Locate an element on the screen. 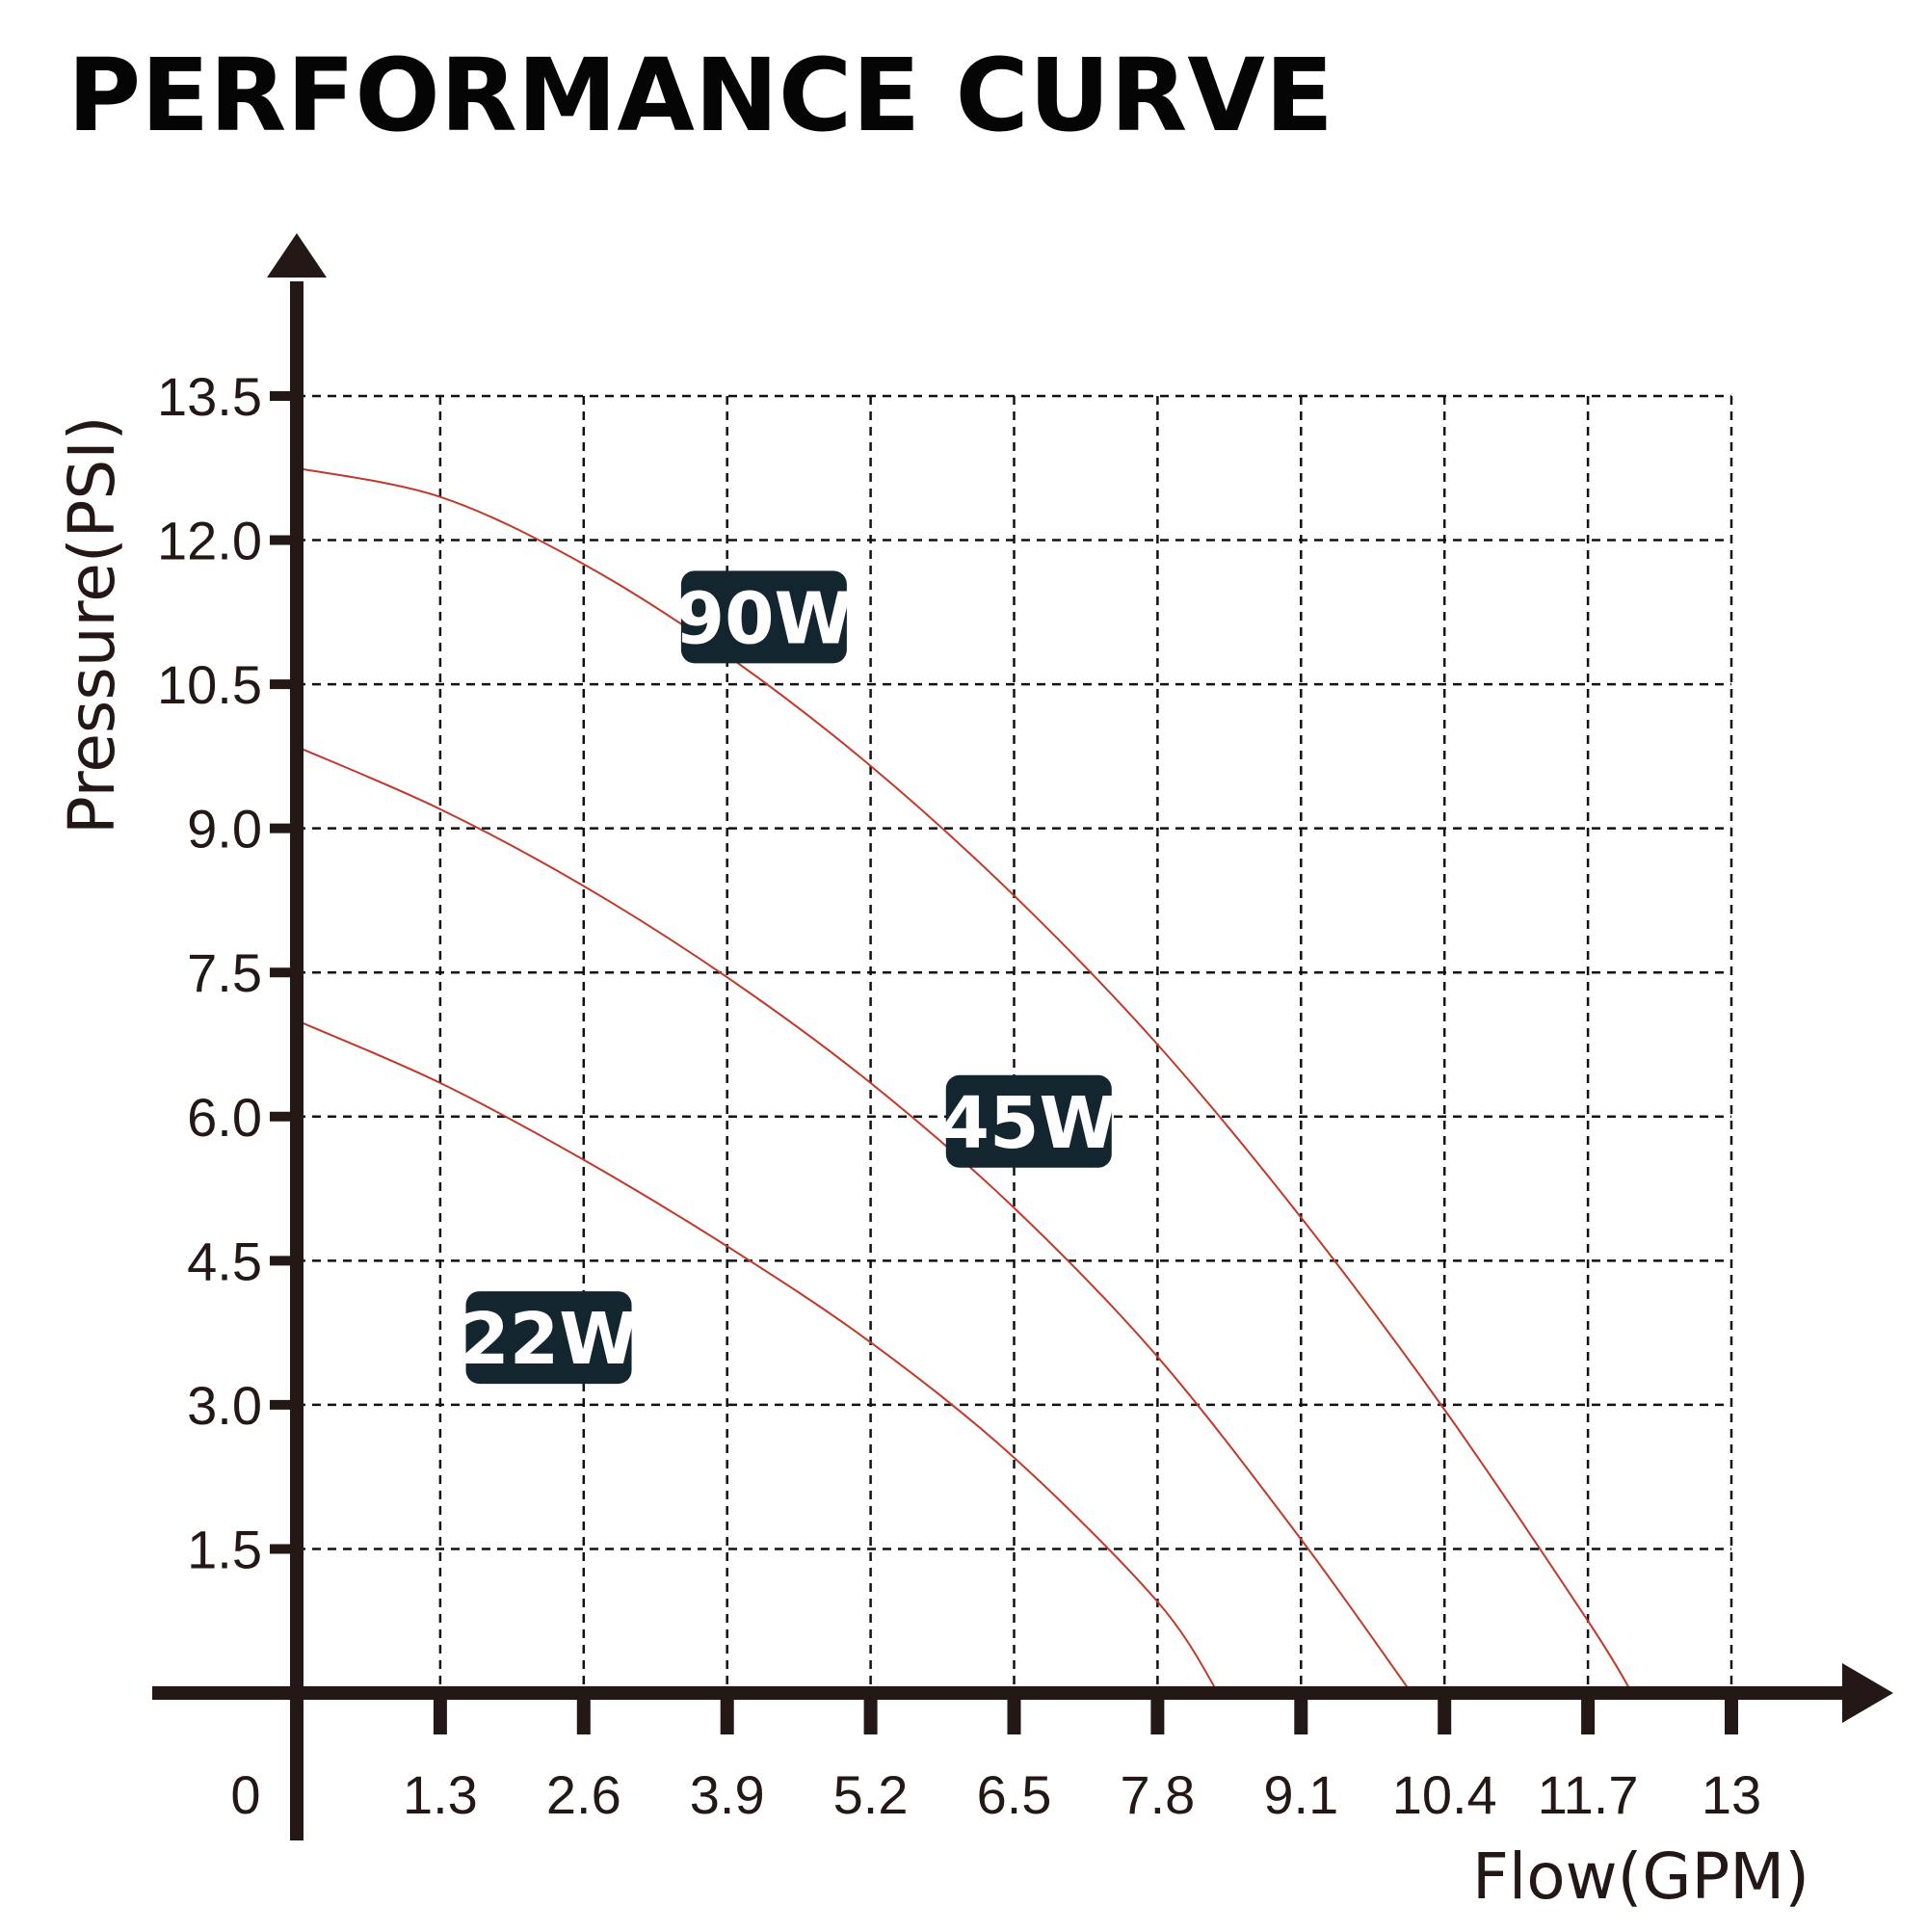  y-tick-label: 12.0 is located at coordinates (209, 541).